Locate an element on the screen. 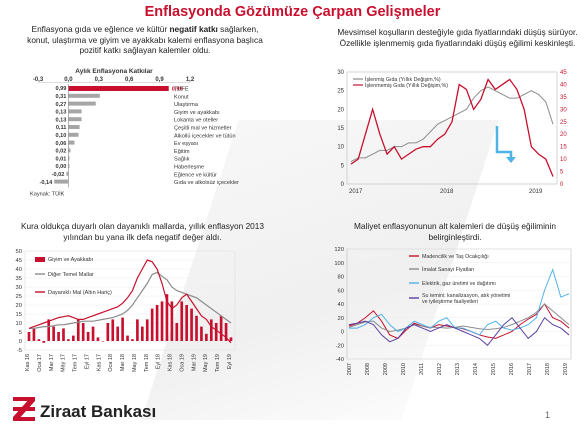  x-tick-label: 0,6 is located at coordinates (129, 80).